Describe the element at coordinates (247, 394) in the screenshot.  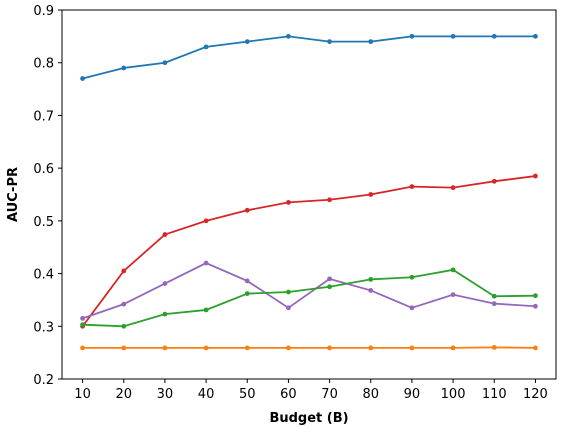
I see `x-tick-label: 50` at that location.